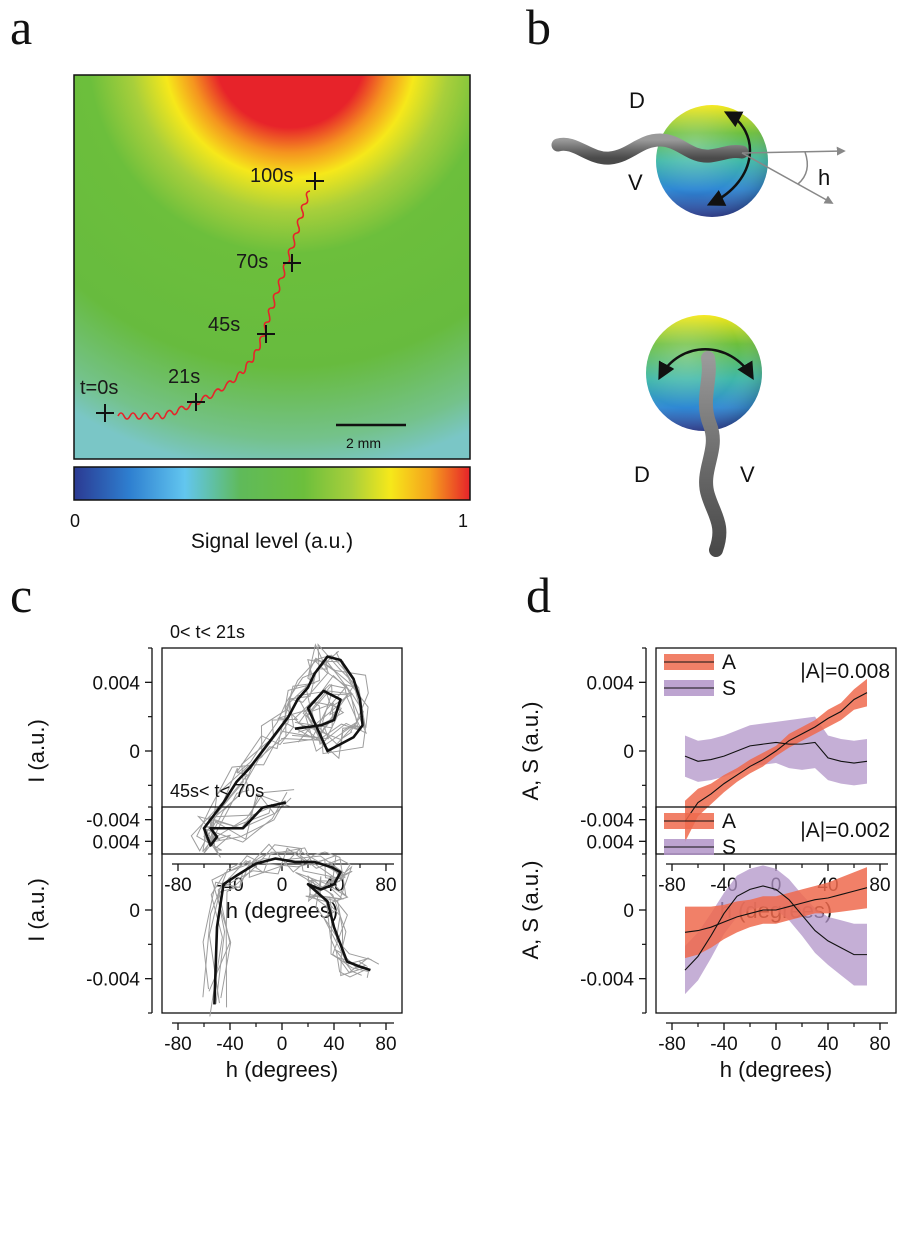 The image size is (904, 1259). I want to click on signal-field-frame, so click(272, 267).